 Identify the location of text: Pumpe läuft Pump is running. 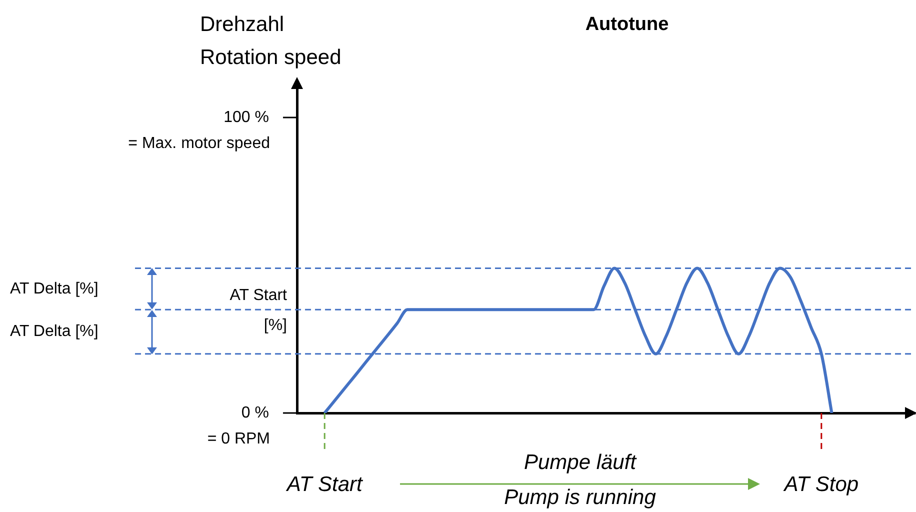
(580, 479).